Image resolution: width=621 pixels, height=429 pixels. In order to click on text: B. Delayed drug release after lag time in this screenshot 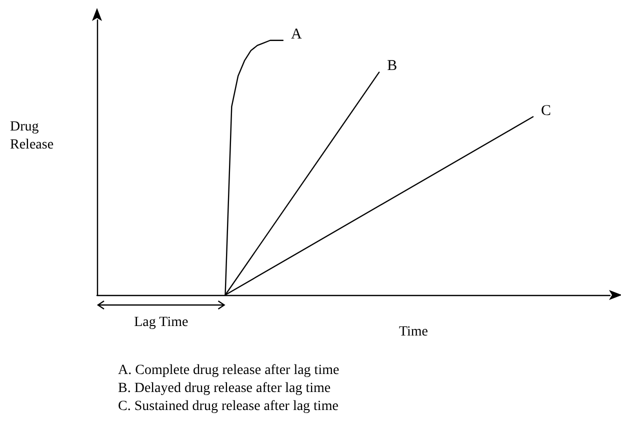, I will do `click(225, 389)`.